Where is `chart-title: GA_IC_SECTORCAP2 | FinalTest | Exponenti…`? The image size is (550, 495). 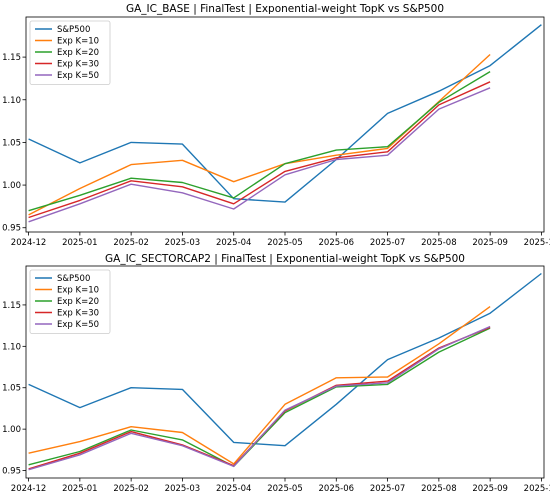 chart-title: GA_IC_SECTORCAP2 | FinalTest | Exponenti… is located at coordinates (285, 259).